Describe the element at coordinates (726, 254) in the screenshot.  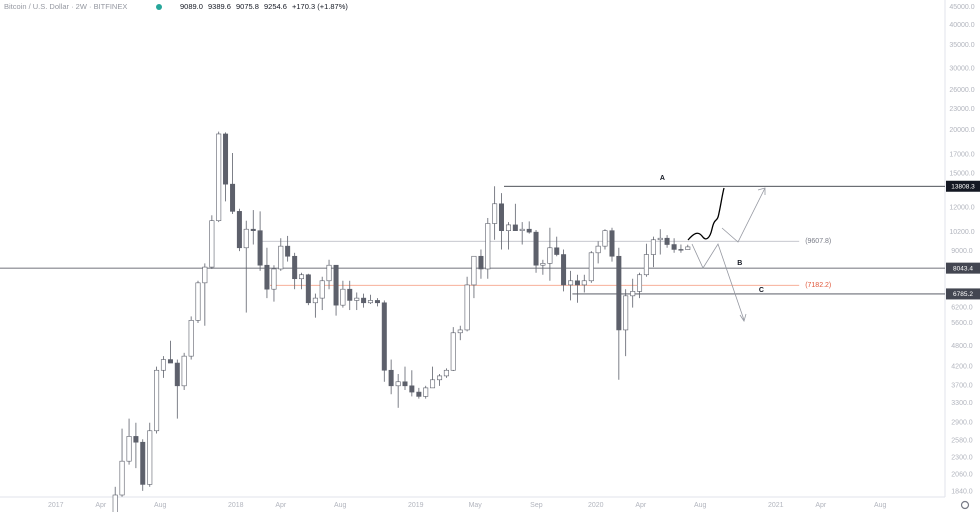
I see `projection-drawings` at that location.